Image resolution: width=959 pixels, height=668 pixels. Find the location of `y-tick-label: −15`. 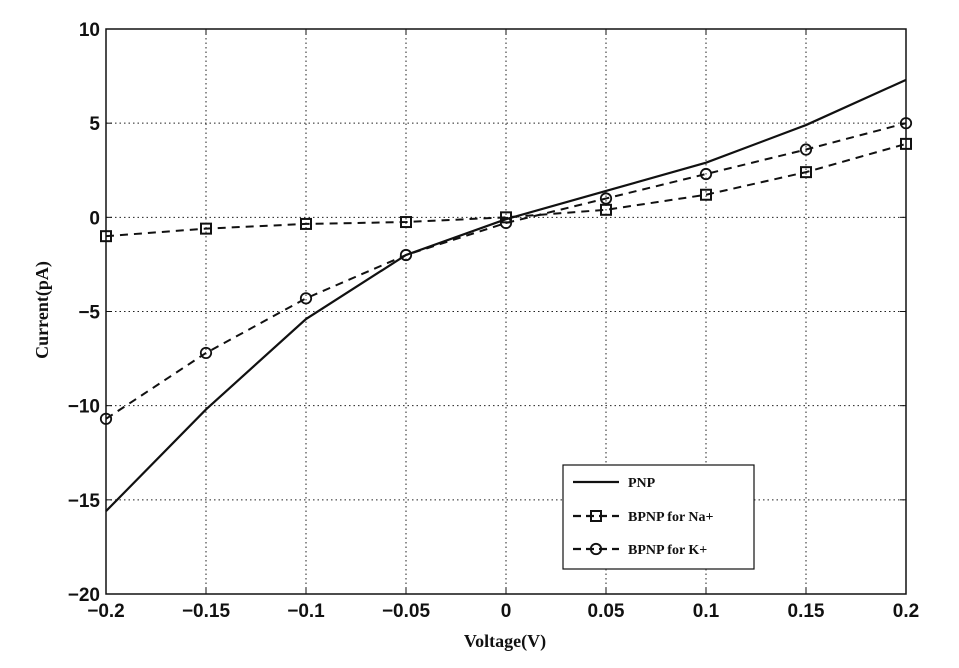

y-tick-label: −15 is located at coordinates (84, 501).